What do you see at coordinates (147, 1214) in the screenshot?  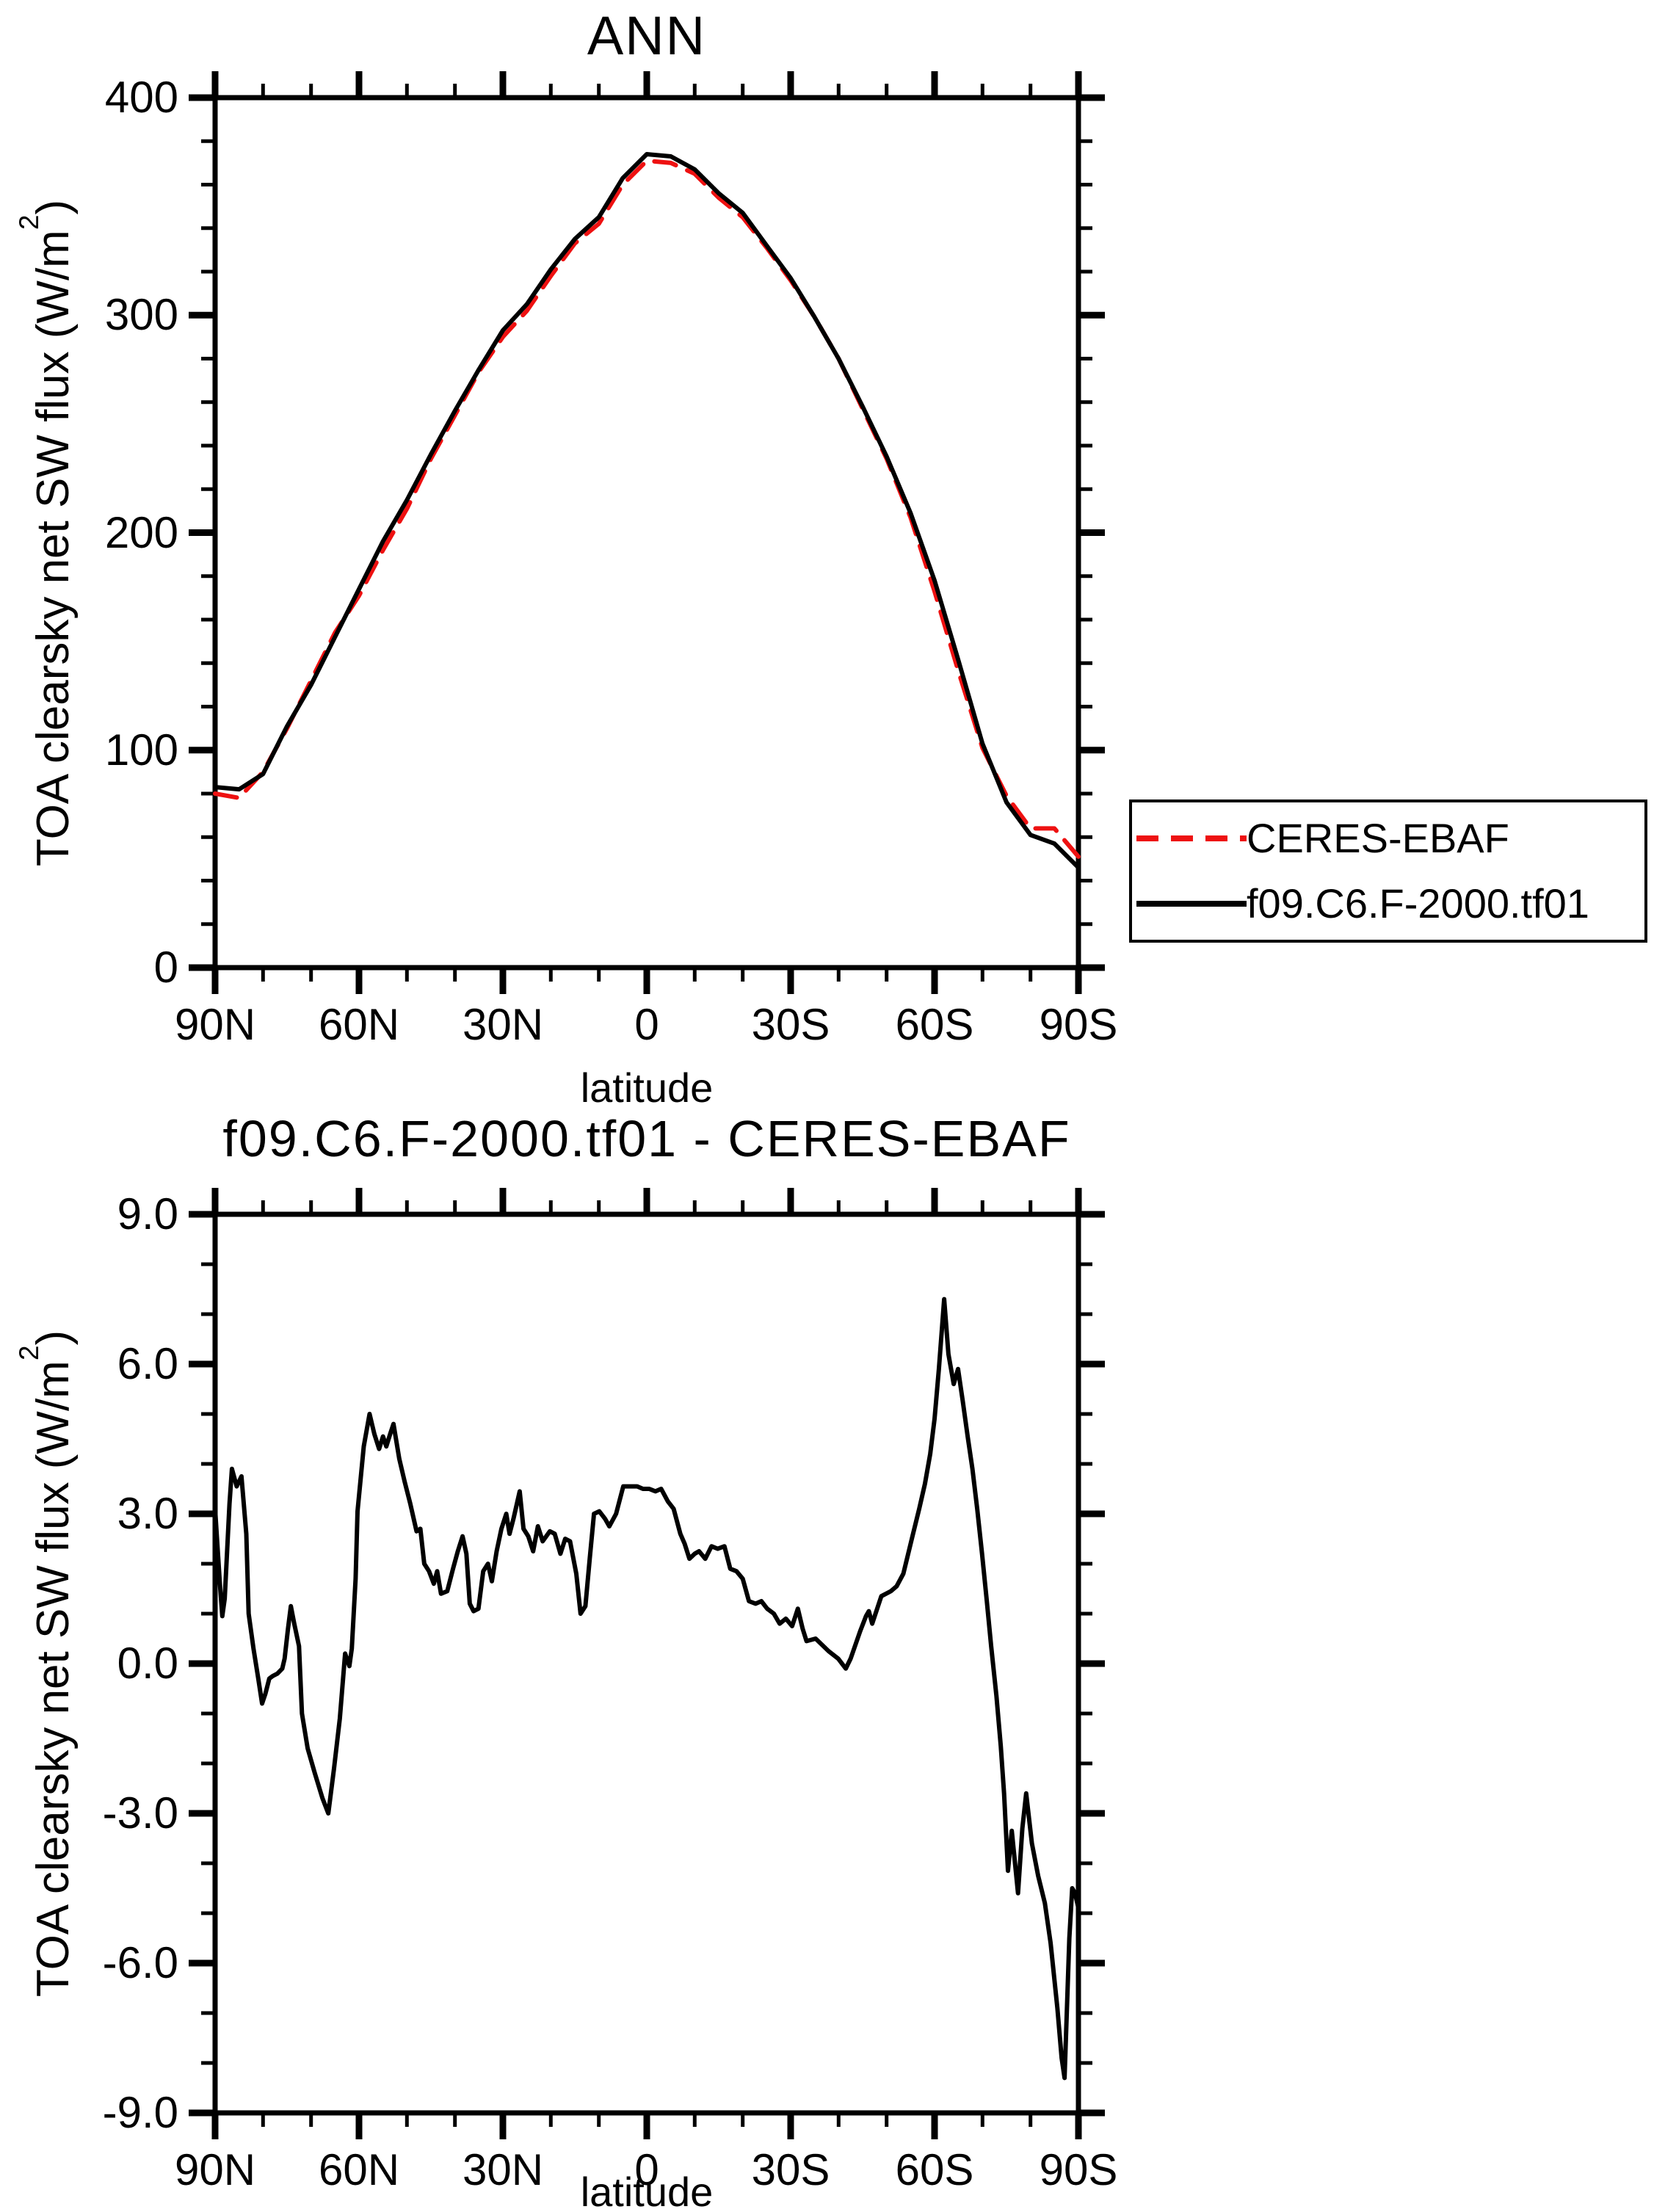 I see `y-tick-label: 9.0` at bounding box center [147, 1214].